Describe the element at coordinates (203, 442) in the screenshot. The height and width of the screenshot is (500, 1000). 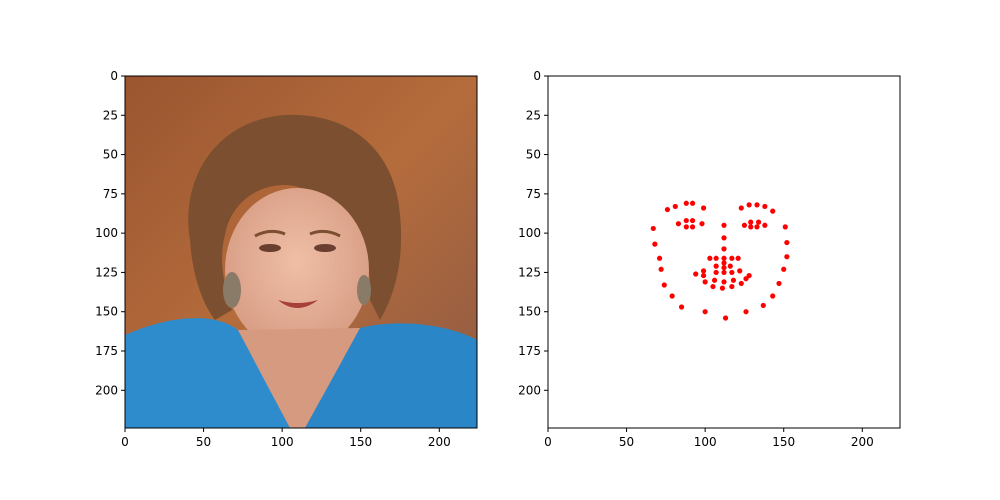
I see `left-x-tick-label: 50` at that location.